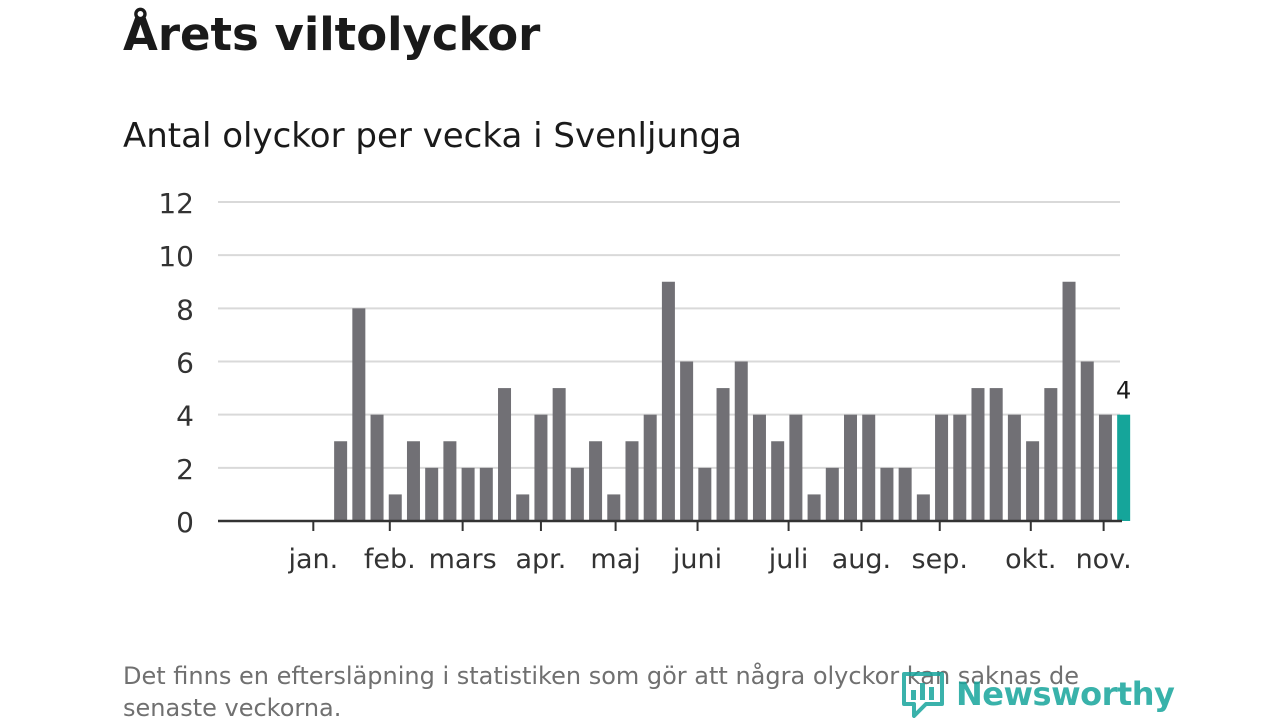 This screenshot has height=720, width=1280. I want to click on data-label: 4, so click(1123, 391).